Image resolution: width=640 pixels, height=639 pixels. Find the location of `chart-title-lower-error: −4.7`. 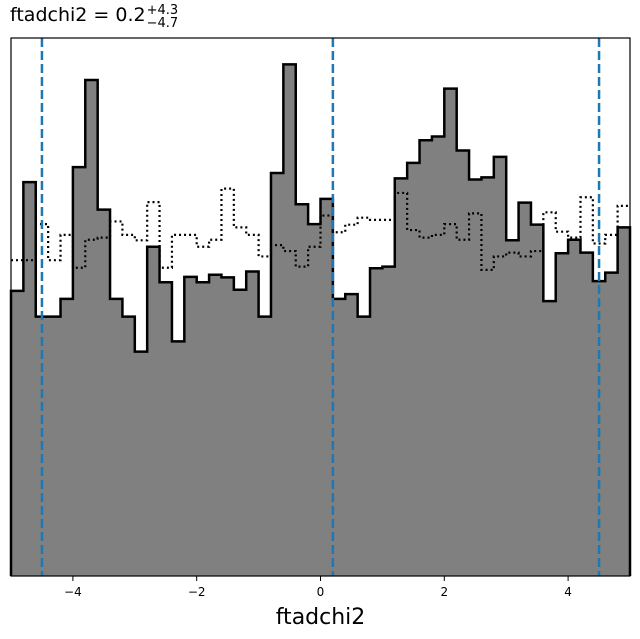

chart-title-lower-error: −4.7 is located at coordinates (163, 23).